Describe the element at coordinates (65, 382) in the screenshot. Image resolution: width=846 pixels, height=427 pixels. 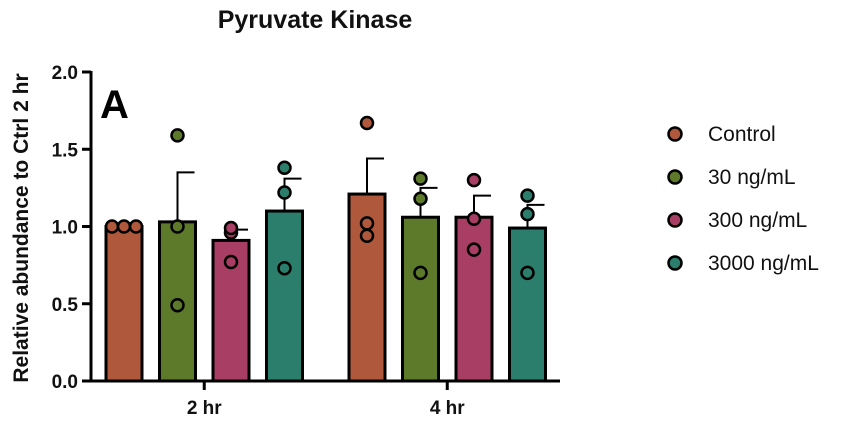
I see `y-tick-label: 0.0` at that location.